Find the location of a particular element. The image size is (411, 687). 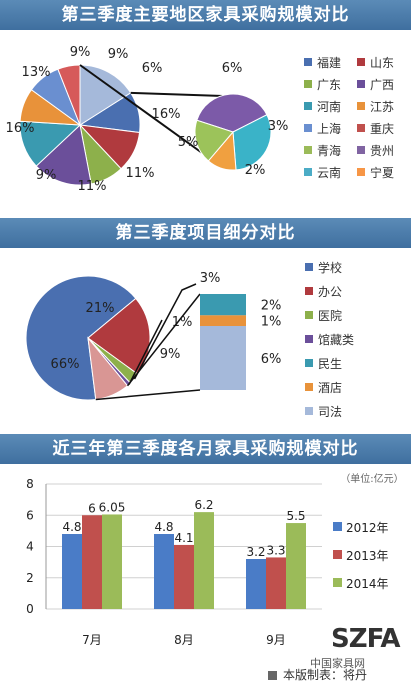

bar-ytick-4: 8 is located at coordinates (30, 484).